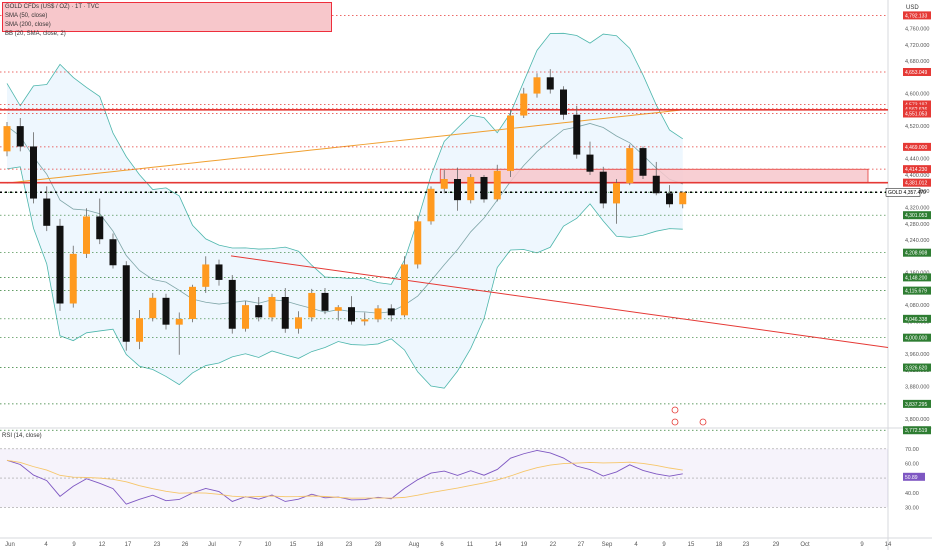 The height and width of the screenshot is (555, 932). I want to click on price-tag-label: 4,381.012, so click(916, 184).